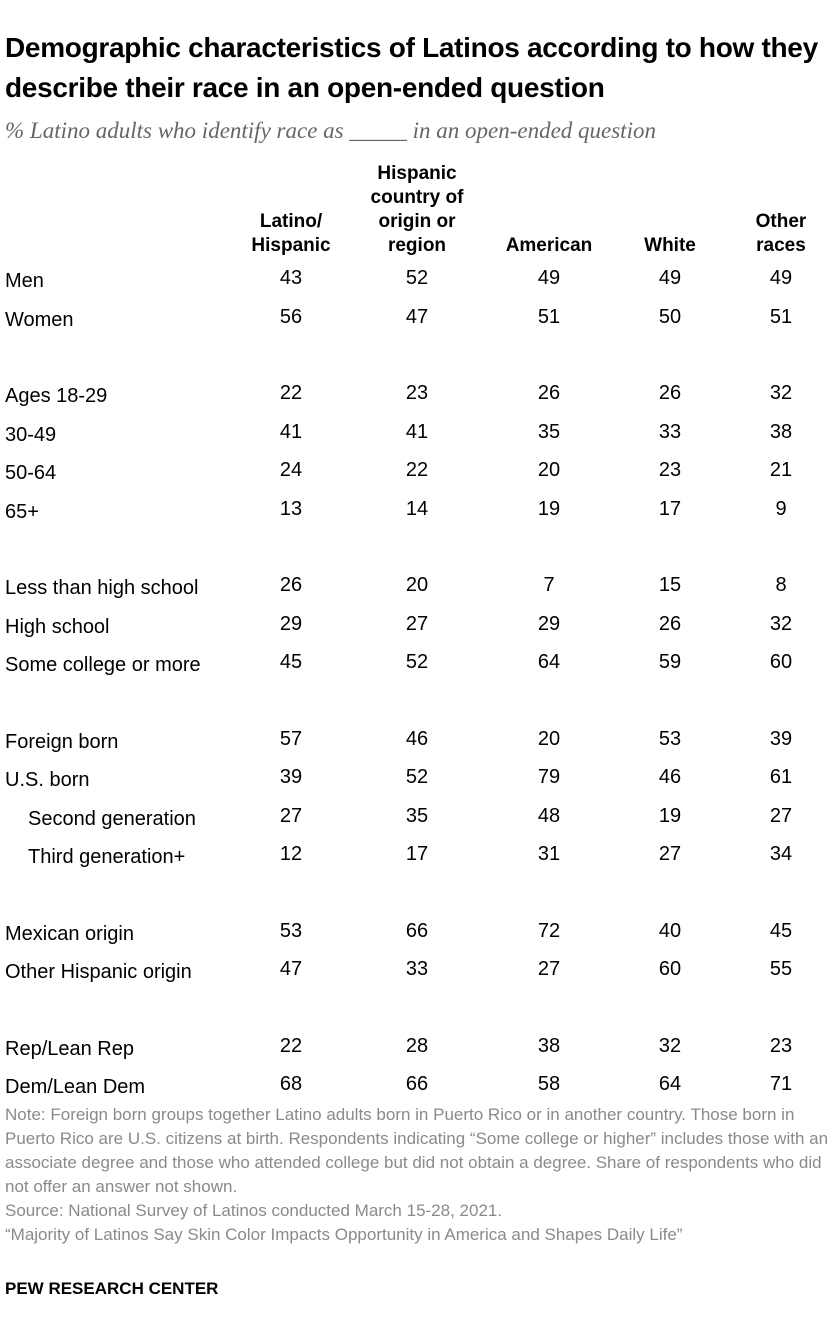  I want to click on row-label: 30-49, so click(31, 434).